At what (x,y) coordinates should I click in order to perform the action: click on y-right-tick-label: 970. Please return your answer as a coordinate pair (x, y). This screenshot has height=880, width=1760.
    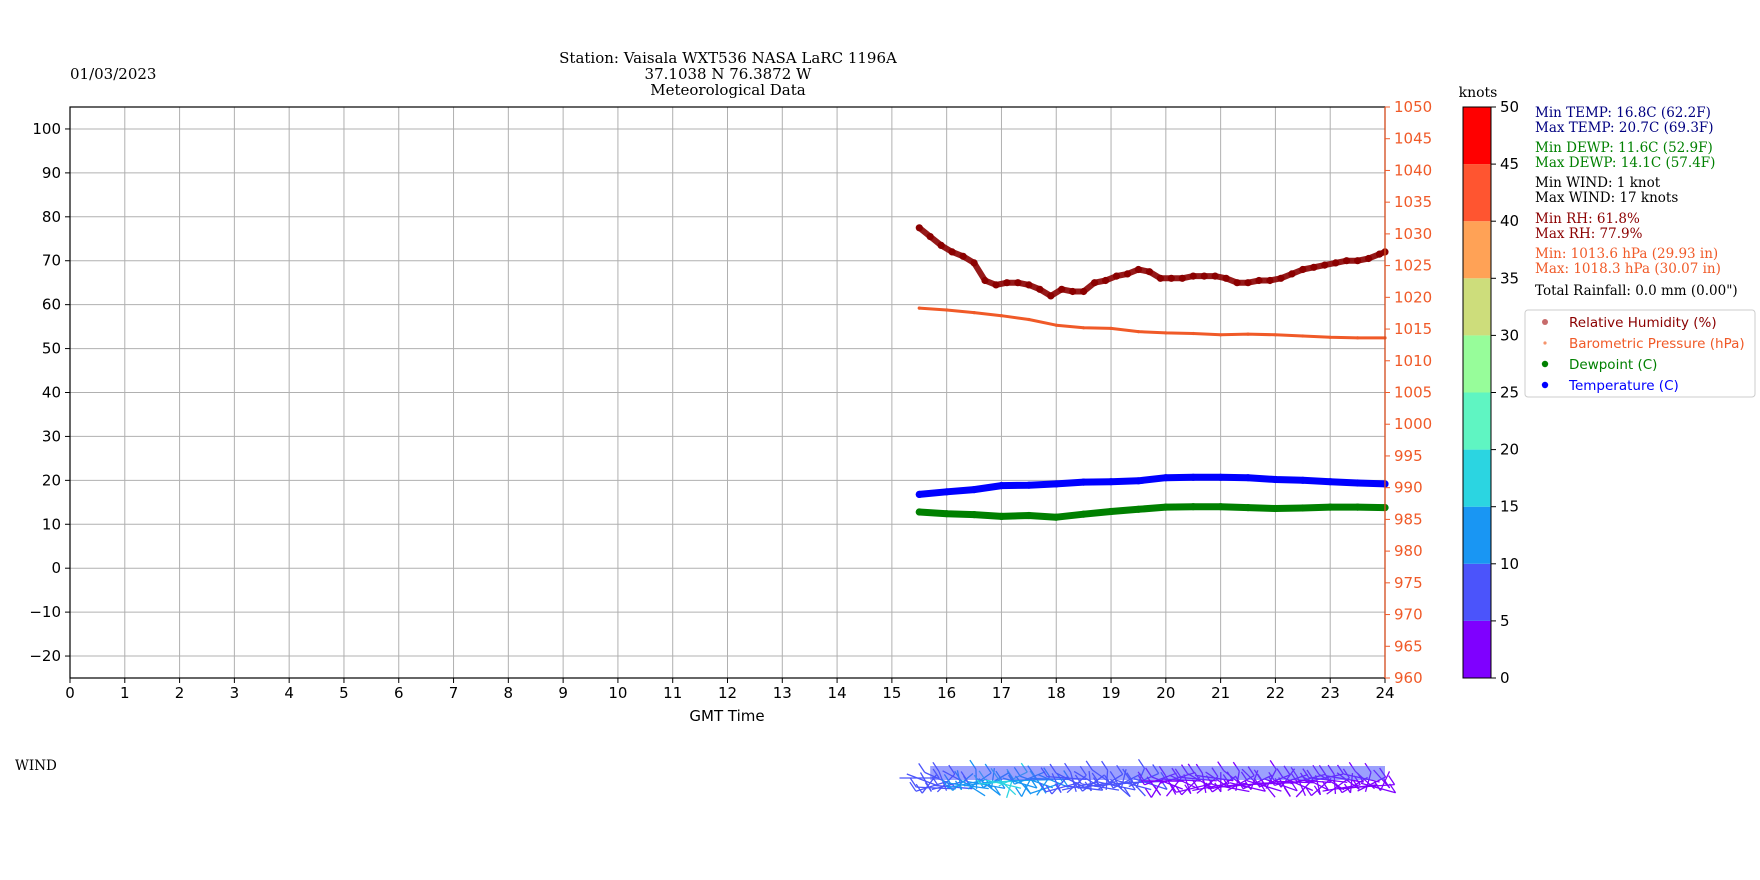
    Looking at the image, I should click on (1408, 615).